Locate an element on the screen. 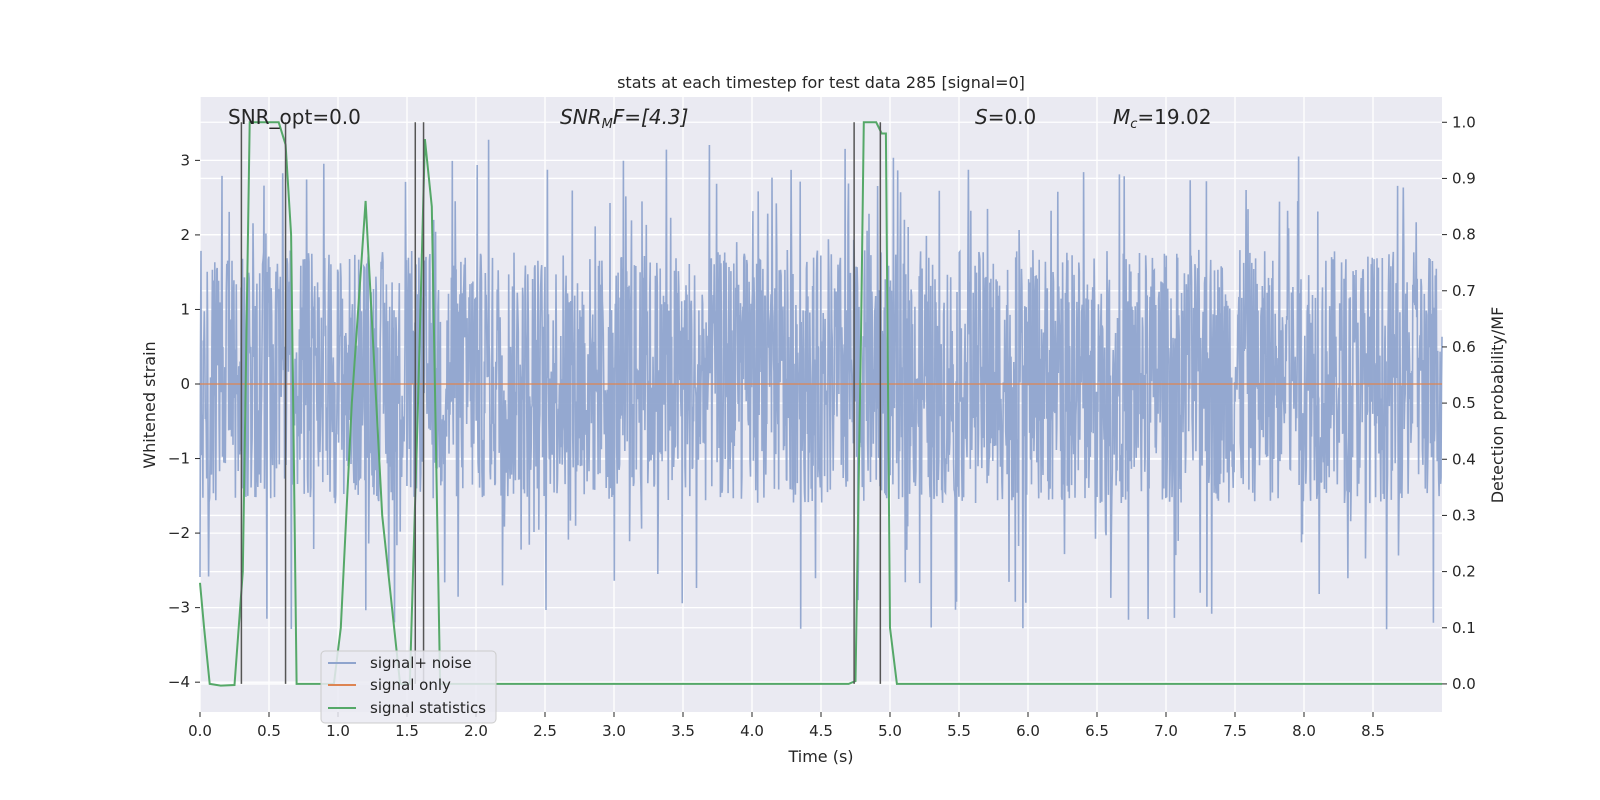 This screenshot has width=1600, height=800. x-tick-label-5: 2.5 is located at coordinates (545, 731).